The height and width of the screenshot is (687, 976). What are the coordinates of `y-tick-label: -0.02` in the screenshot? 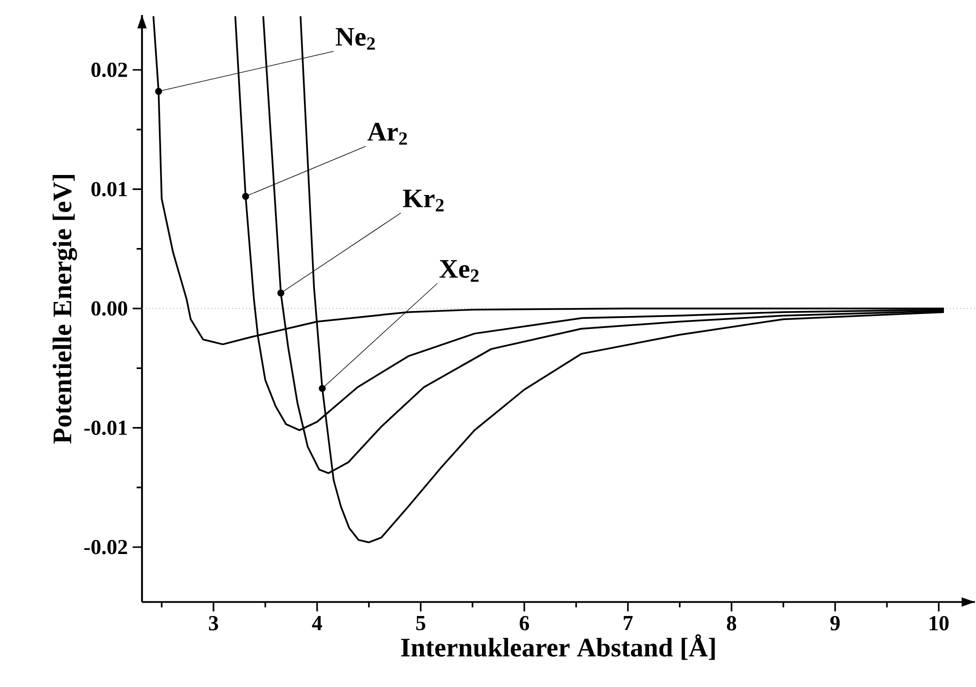 It's located at (106, 547).